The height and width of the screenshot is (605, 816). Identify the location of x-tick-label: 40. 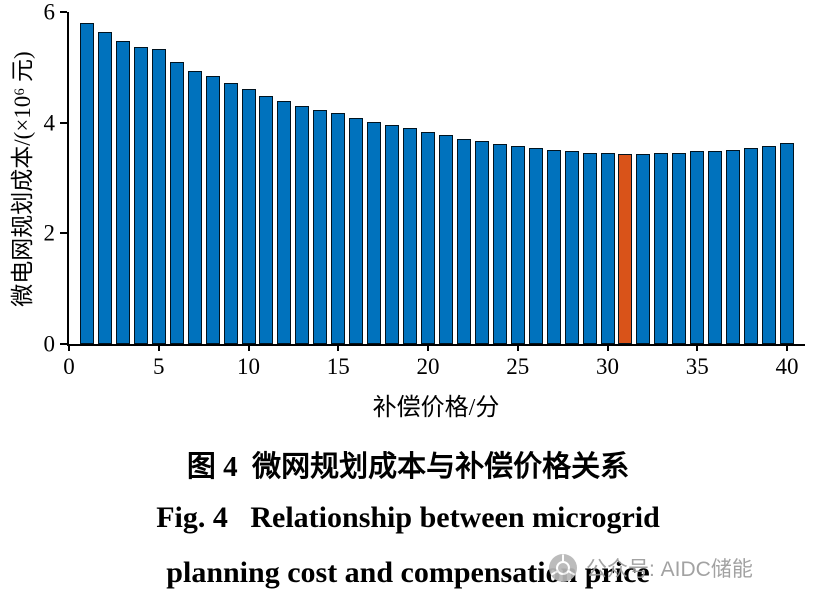
(787, 366).